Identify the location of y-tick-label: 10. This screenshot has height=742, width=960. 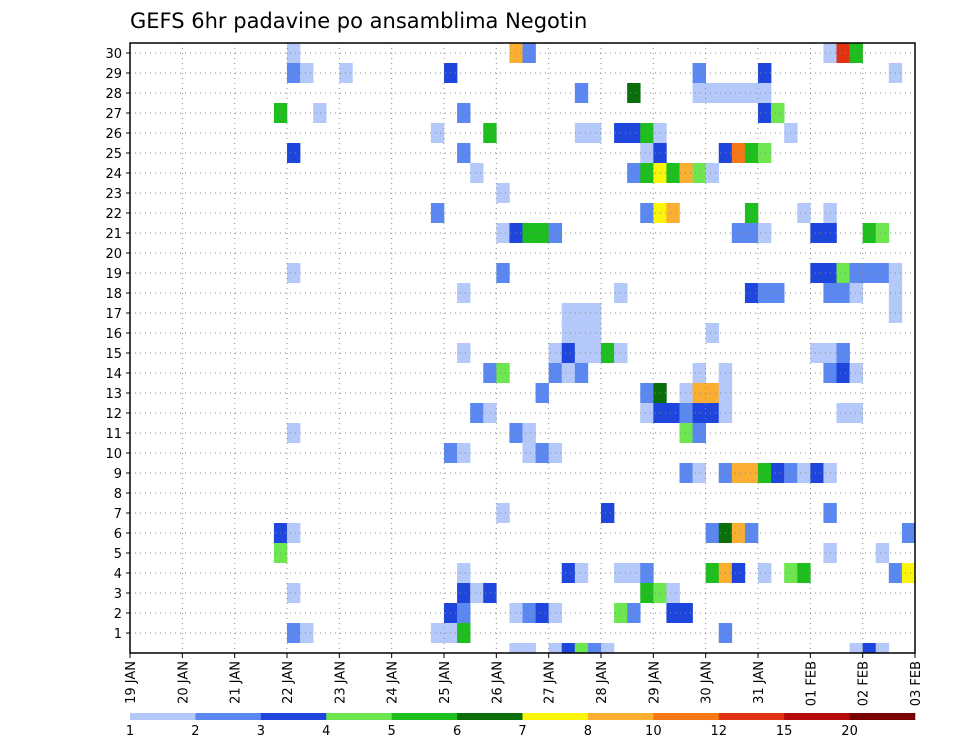
(113, 454).